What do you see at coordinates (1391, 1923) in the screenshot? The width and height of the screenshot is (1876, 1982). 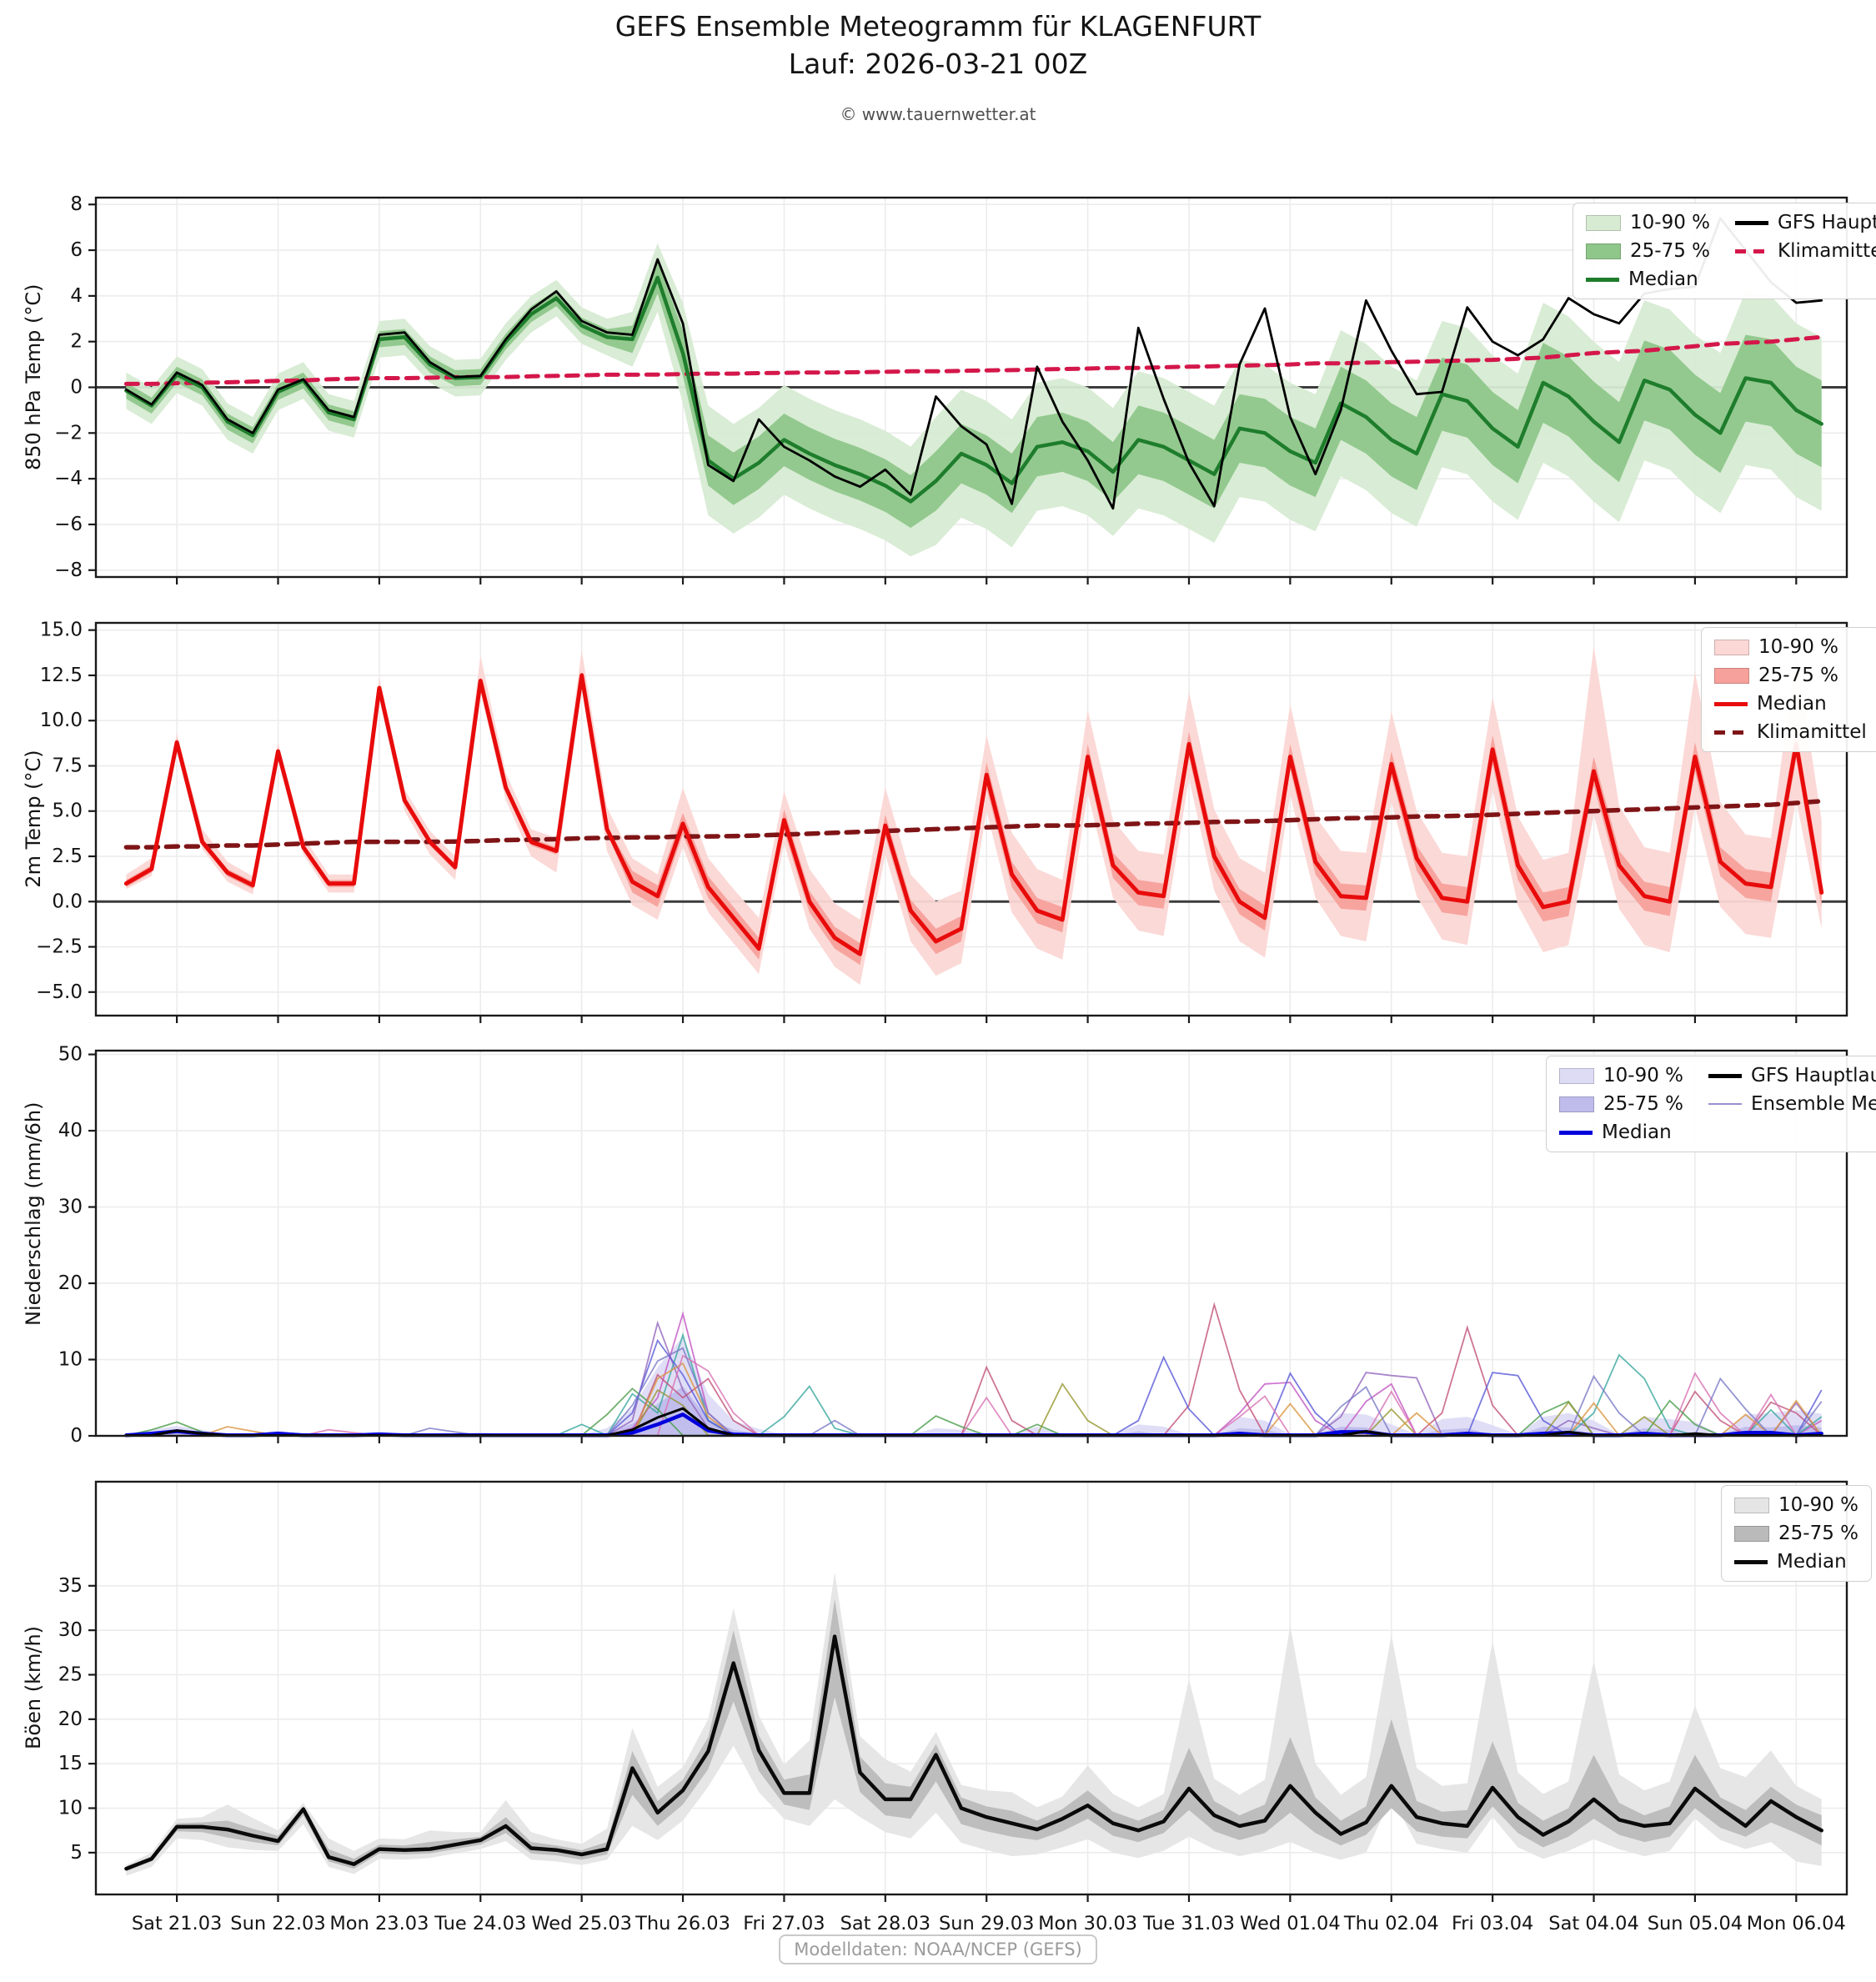 I see `x-tick-label: Thu 02.04` at bounding box center [1391, 1923].